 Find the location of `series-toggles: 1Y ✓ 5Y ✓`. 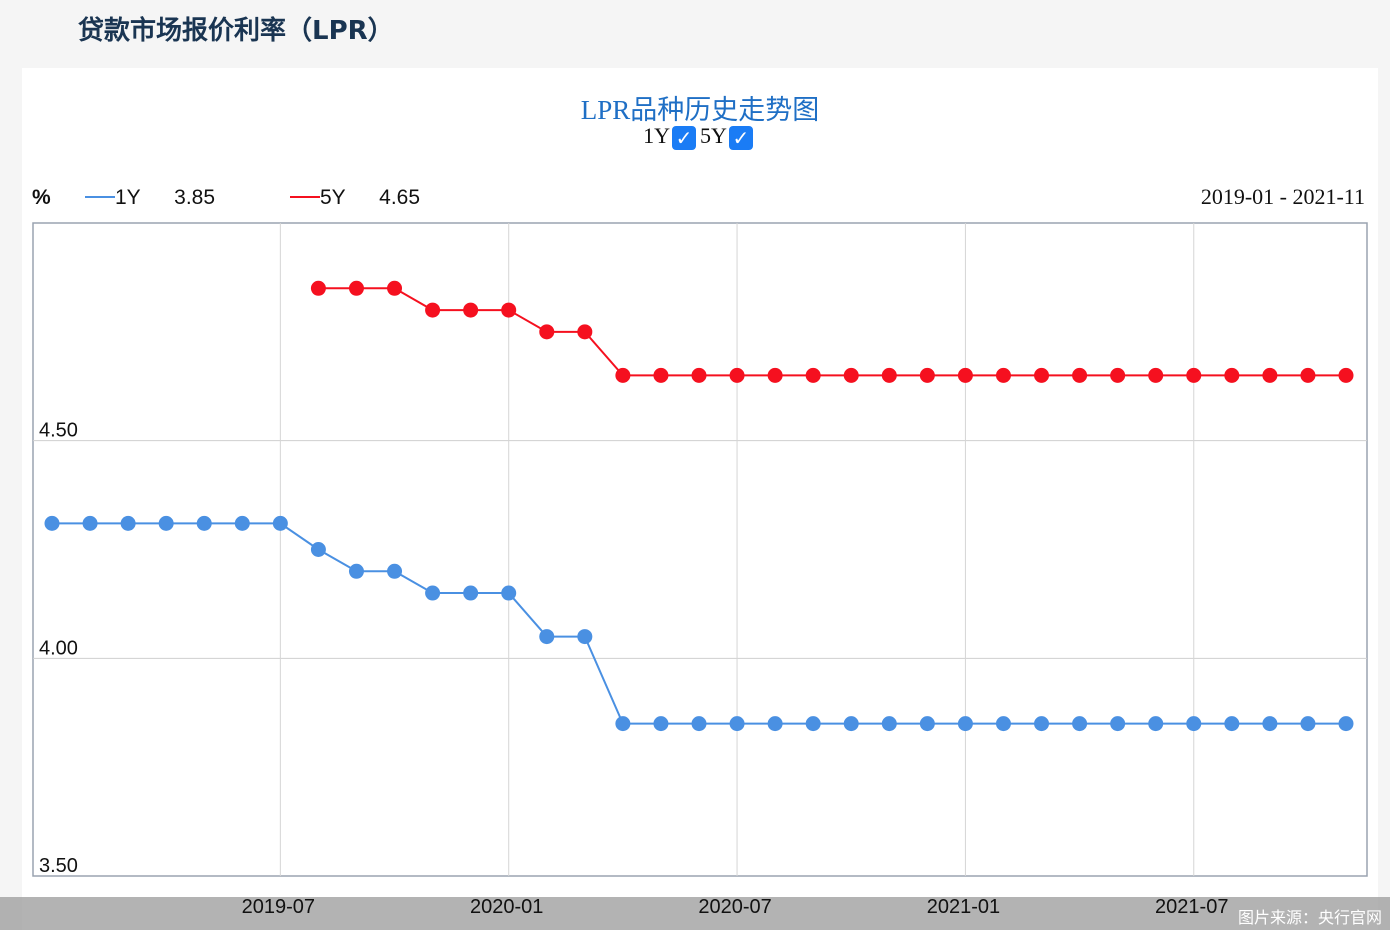

series-toggles: 1Y ✓ 5Y ✓ is located at coordinates (695, 136).